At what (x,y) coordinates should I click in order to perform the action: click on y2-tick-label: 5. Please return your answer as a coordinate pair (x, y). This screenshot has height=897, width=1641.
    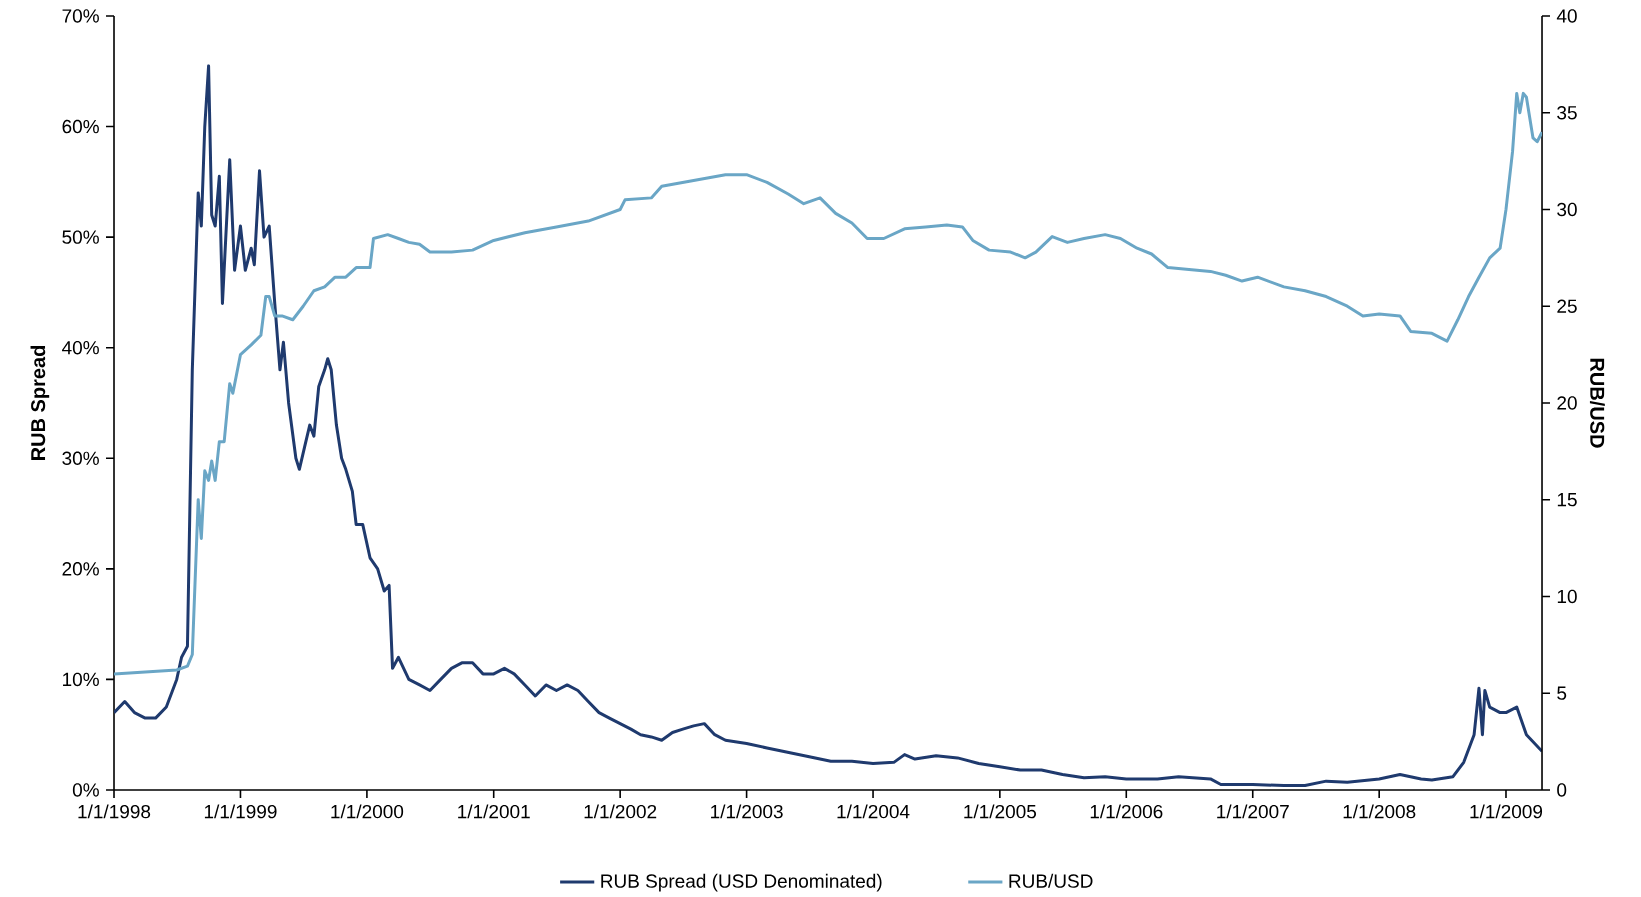
    Looking at the image, I should click on (1562, 693).